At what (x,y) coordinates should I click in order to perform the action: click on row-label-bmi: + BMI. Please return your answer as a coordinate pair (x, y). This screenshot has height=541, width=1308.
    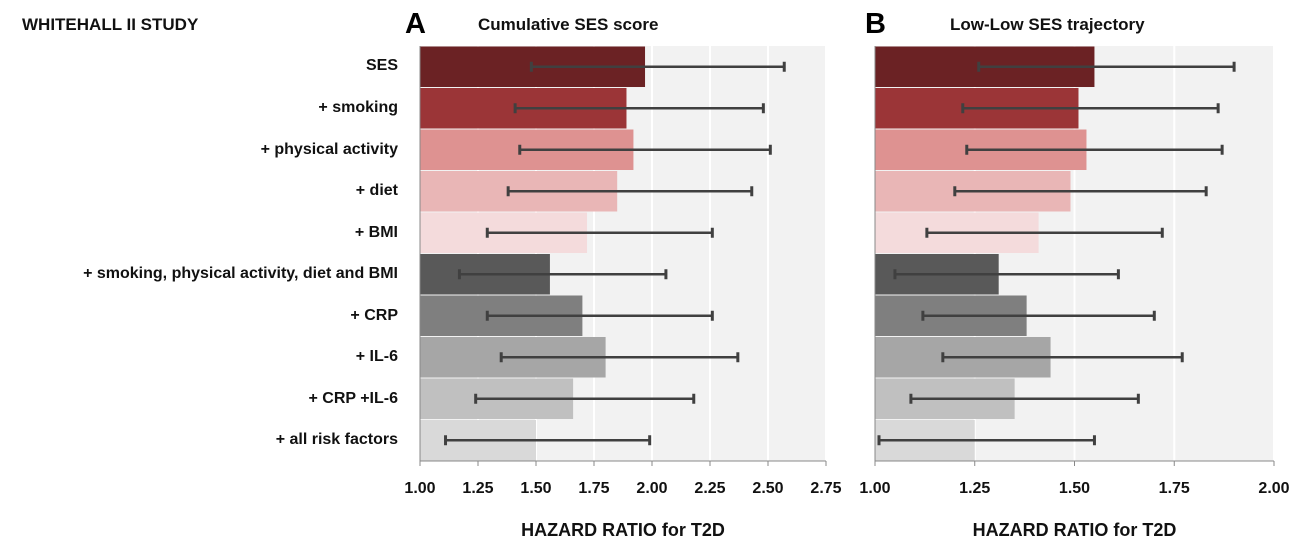
    Looking at the image, I should click on (376, 232).